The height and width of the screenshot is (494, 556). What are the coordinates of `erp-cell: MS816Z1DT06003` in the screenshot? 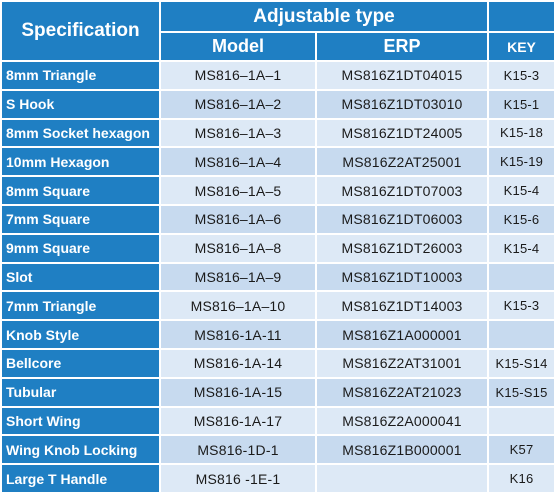 It's located at (402, 219).